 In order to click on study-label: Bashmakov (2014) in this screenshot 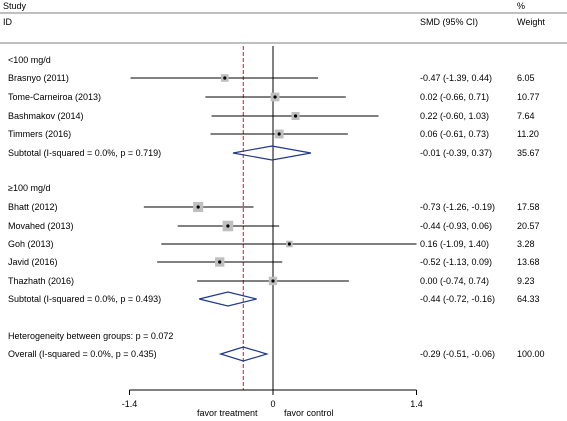, I will do `click(46, 116)`.